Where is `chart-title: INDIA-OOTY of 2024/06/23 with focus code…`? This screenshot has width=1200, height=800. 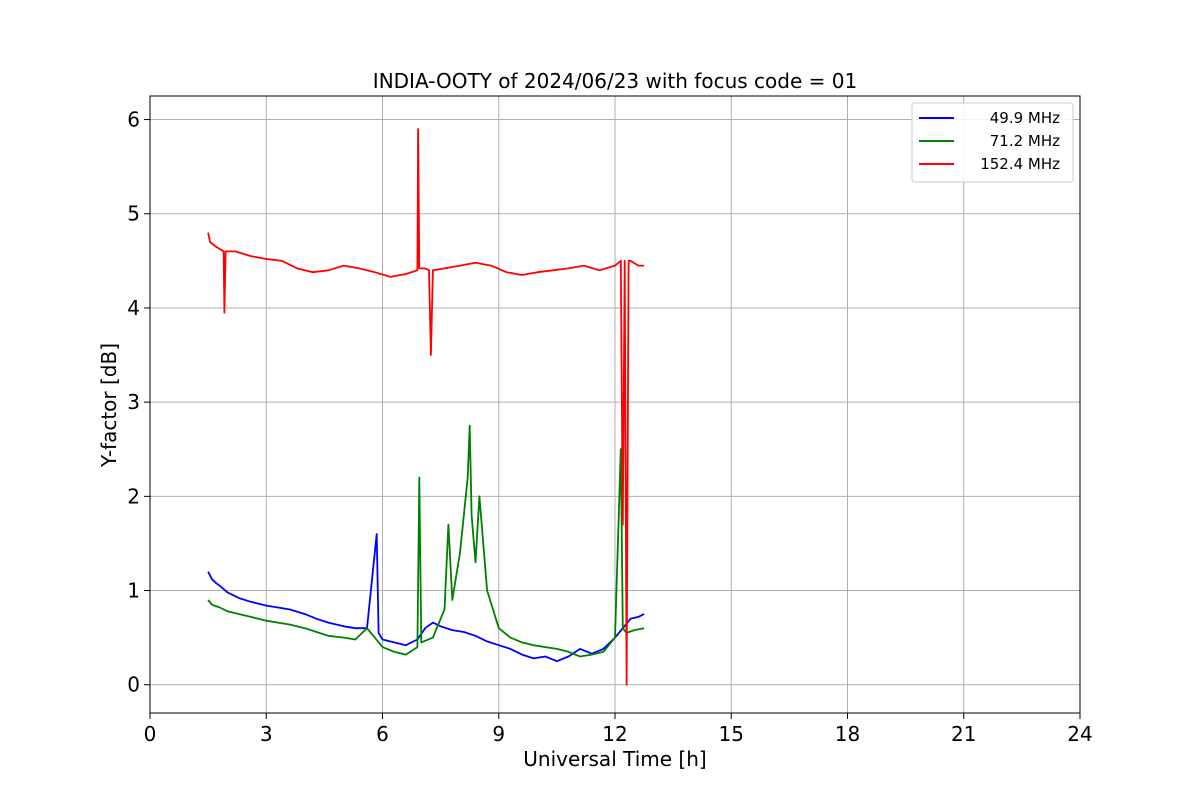
chart-title: INDIA-OOTY of 2024/06/23 with focus code… is located at coordinates (615, 81).